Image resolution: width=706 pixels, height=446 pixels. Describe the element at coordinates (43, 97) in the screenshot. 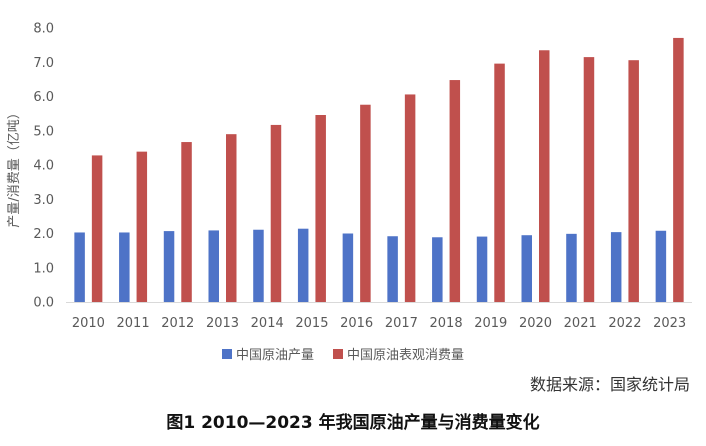

I see `y-tick-label: 6.0` at that location.